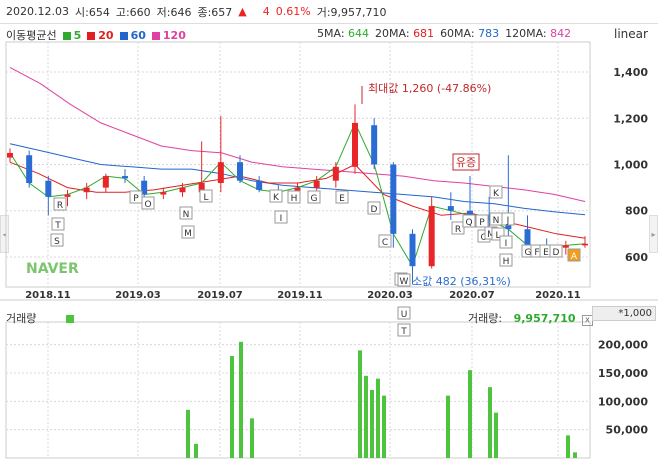 The image size is (658, 465). What do you see at coordinates (202, 12) in the screenshot?
I see `close-label: 종` at bounding box center [202, 12].